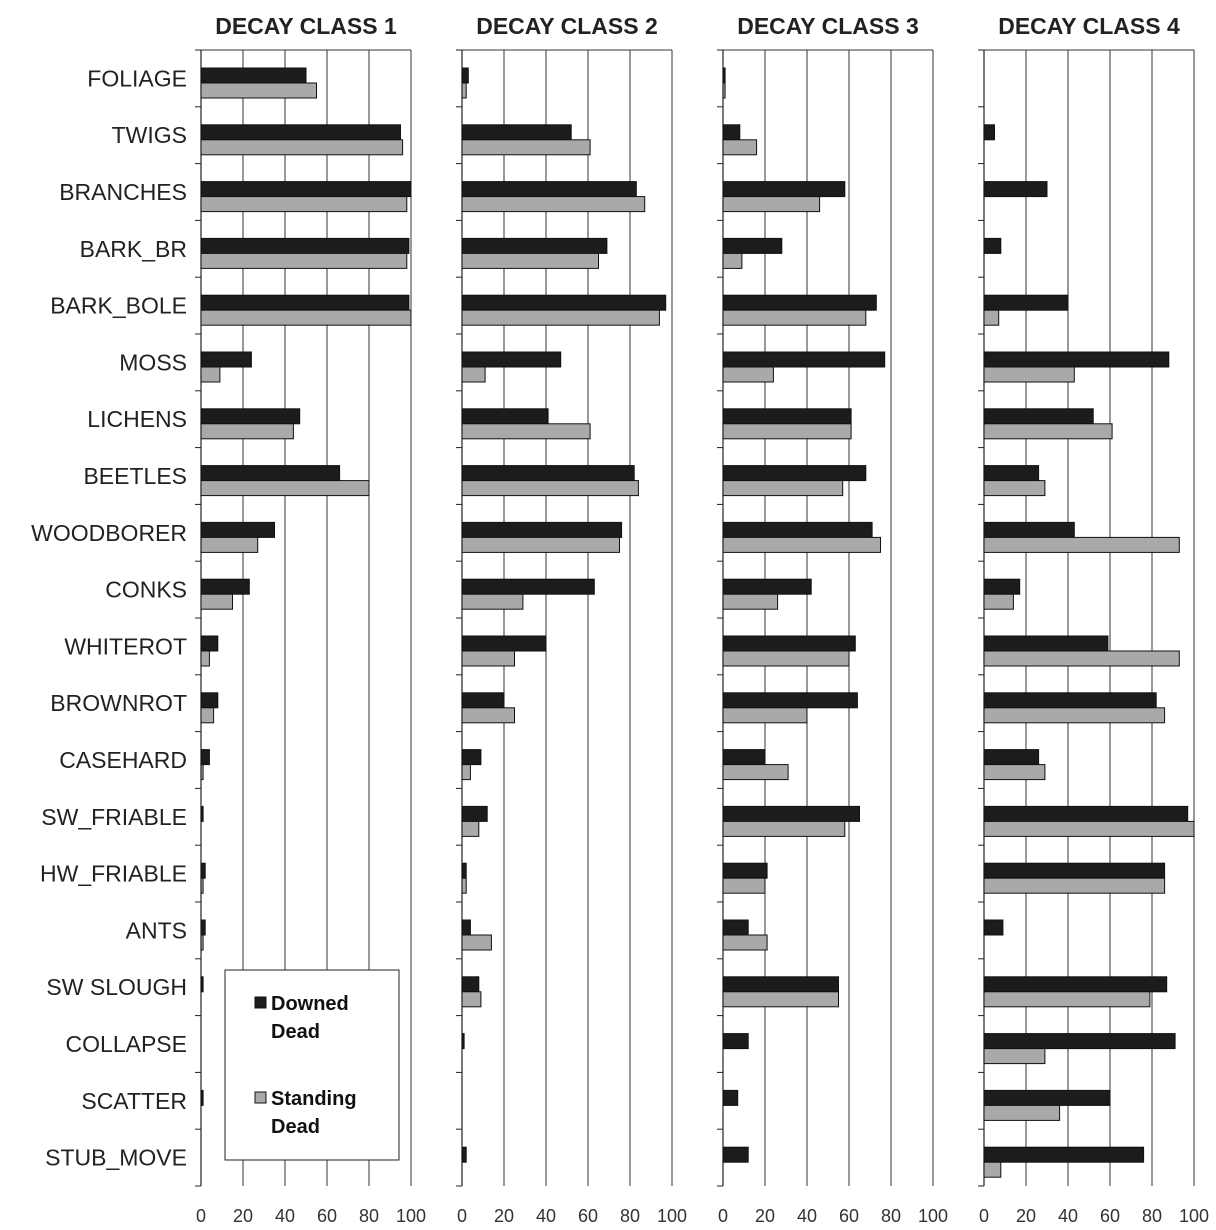 The height and width of the screenshot is (1230, 1216). I want to click on x-tick-label: 40, so click(285, 1216).